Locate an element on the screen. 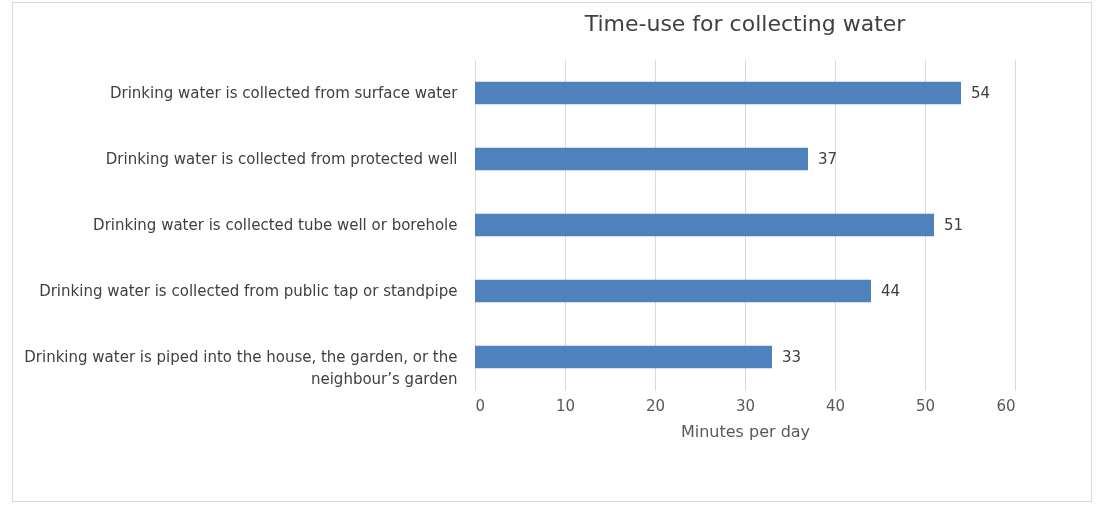 The height and width of the screenshot is (507, 1097). x-tick-label: 30 is located at coordinates (745, 405).